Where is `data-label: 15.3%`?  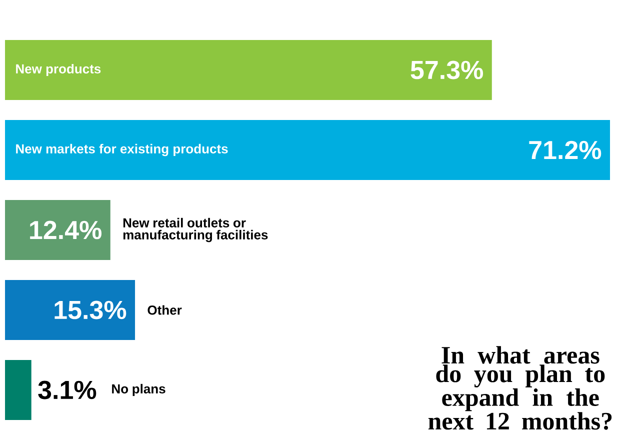 data-label: 15.3% is located at coordinates (90, 310).